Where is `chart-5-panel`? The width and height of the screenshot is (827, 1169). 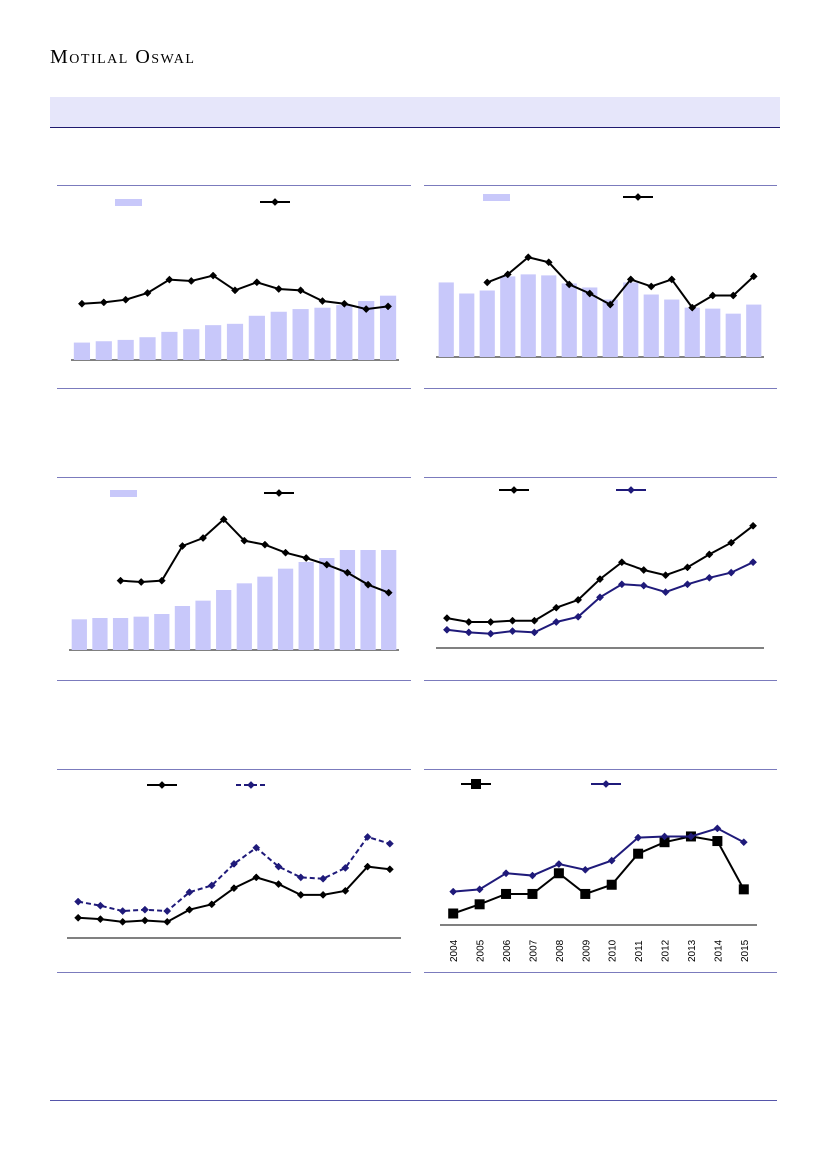
chart-5-panel is located at coordinates (234, 871).